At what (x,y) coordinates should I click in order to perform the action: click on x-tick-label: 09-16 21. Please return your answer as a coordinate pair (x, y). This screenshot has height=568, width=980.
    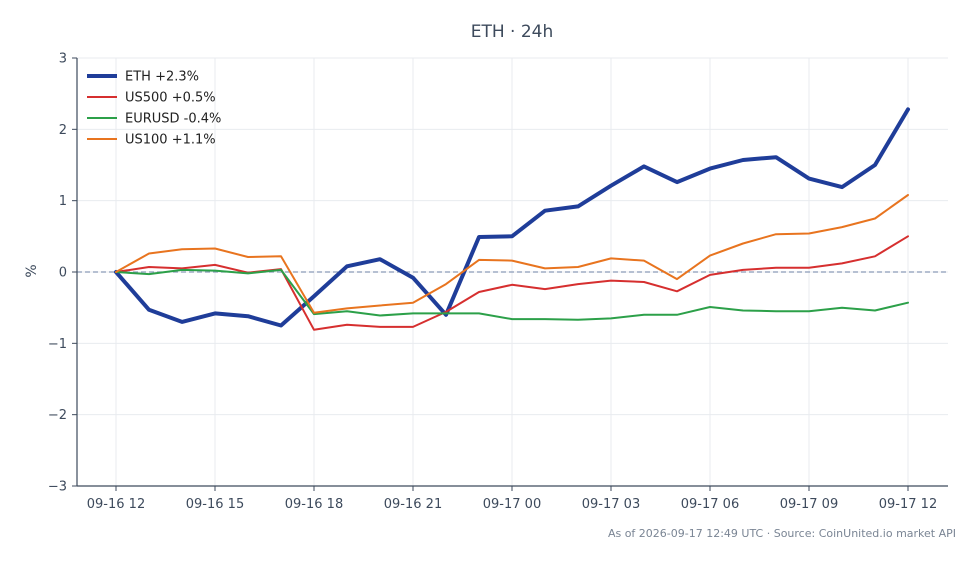
    Looking at the image, I should click on (413, 504).